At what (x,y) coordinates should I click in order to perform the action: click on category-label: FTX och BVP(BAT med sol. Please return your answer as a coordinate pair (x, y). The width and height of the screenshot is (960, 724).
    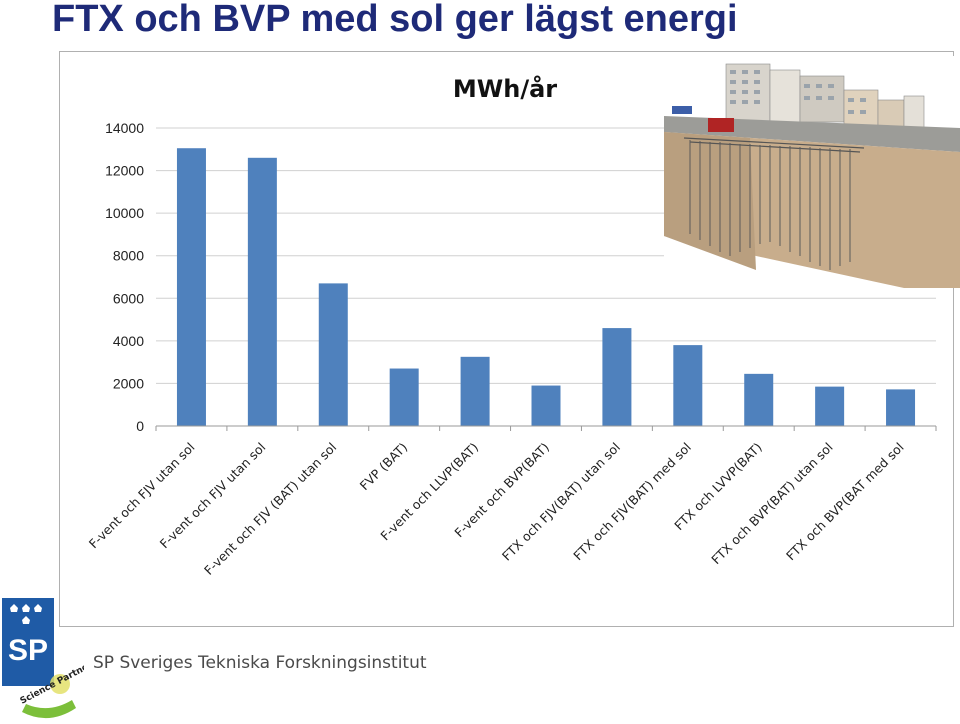
    Looking at the image, I should click on (845, 502).